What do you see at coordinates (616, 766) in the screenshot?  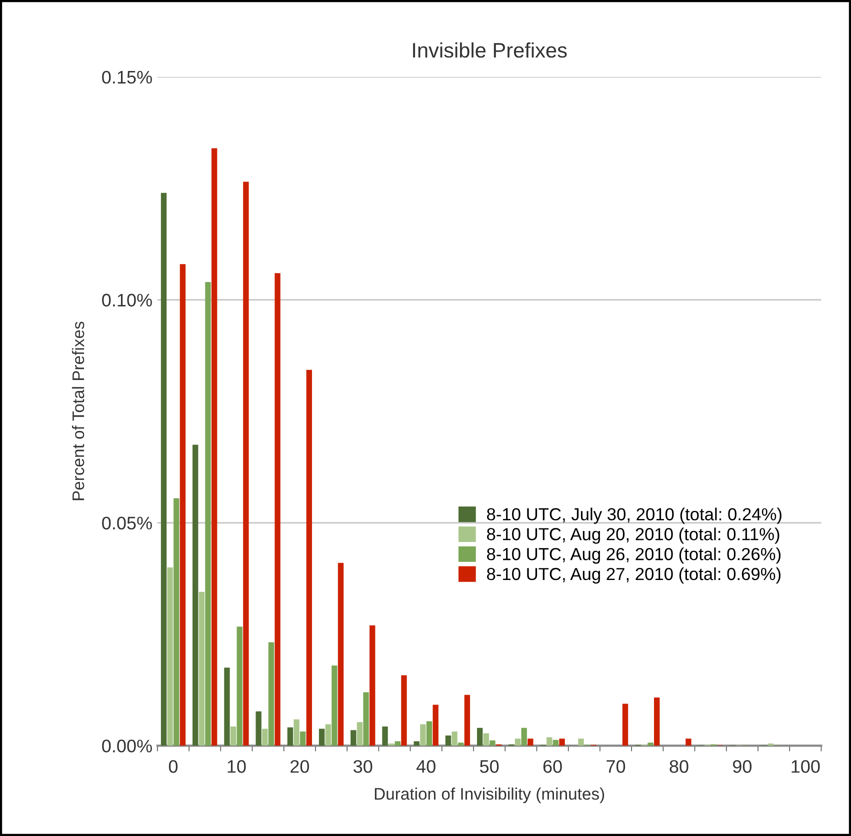 I see `x-tick-label: 70` at bounding box center [616, 766].